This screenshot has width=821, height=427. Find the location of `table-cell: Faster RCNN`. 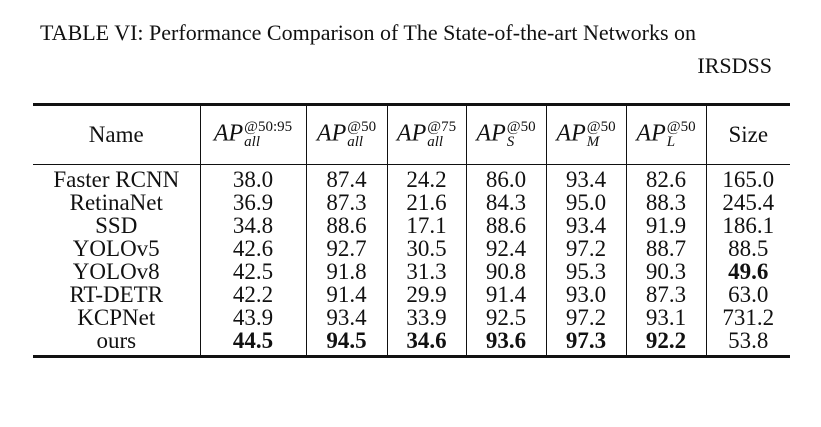

table-cell: Faster RCNN is located at coordinates (116, 179).